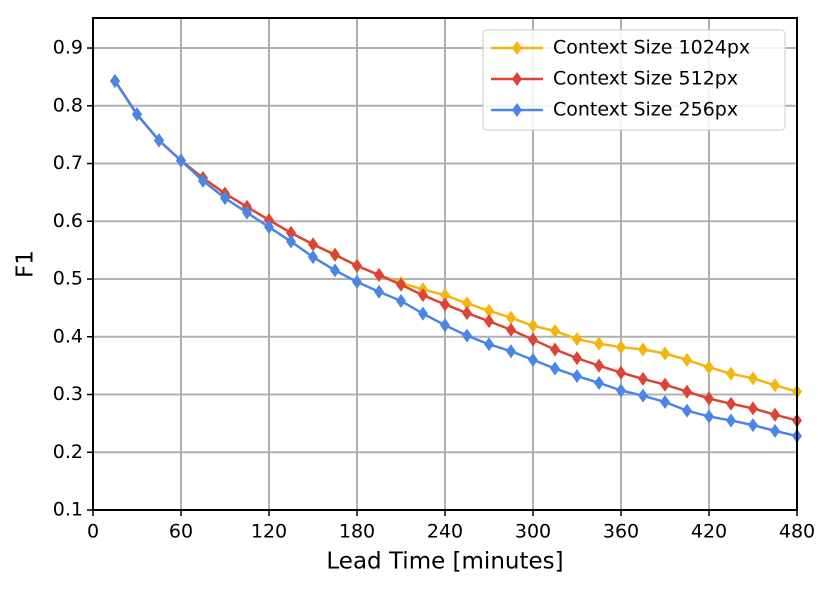 The width and height of the screenshot is (831, 589). Describe the element at coordinates (68, 163) in the screenshot. I see `y-tick-label: 0.7` at that location.